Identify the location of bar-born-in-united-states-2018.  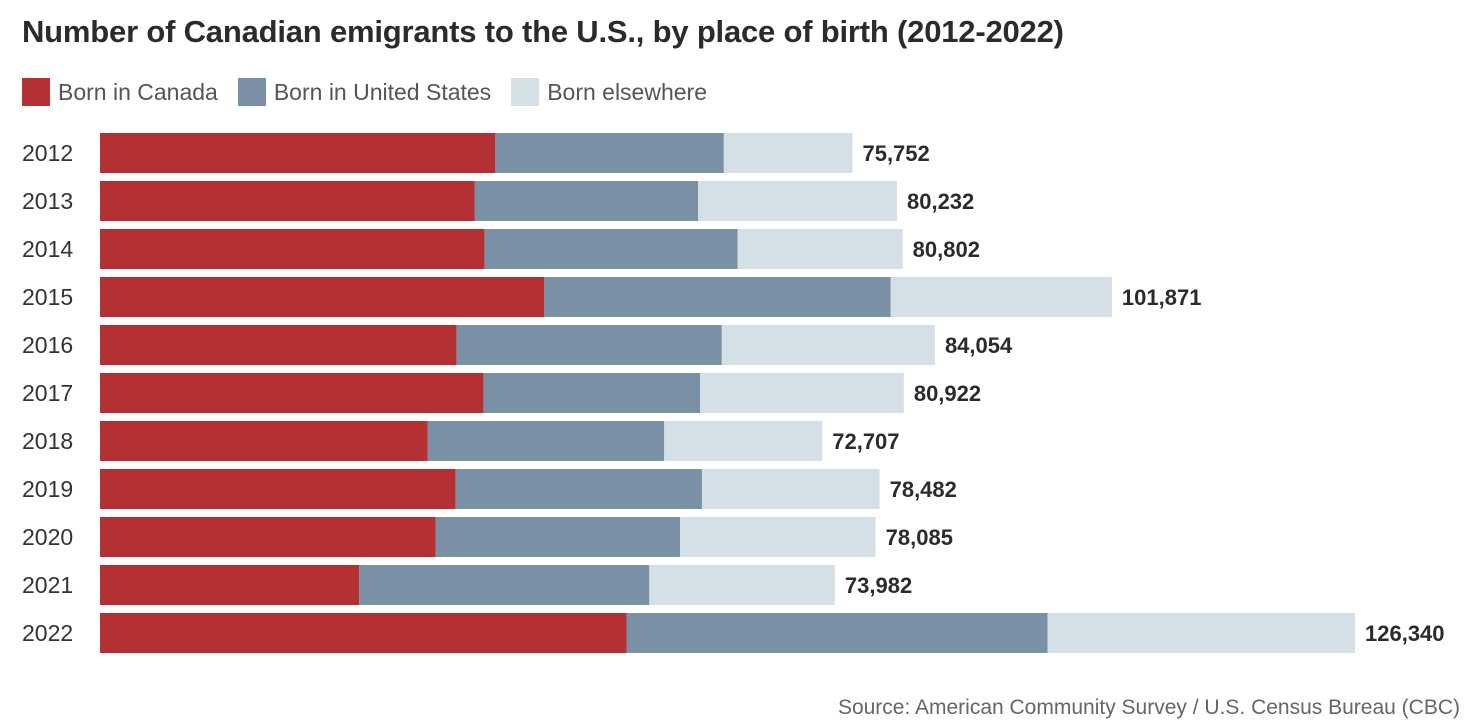
(546, 441).